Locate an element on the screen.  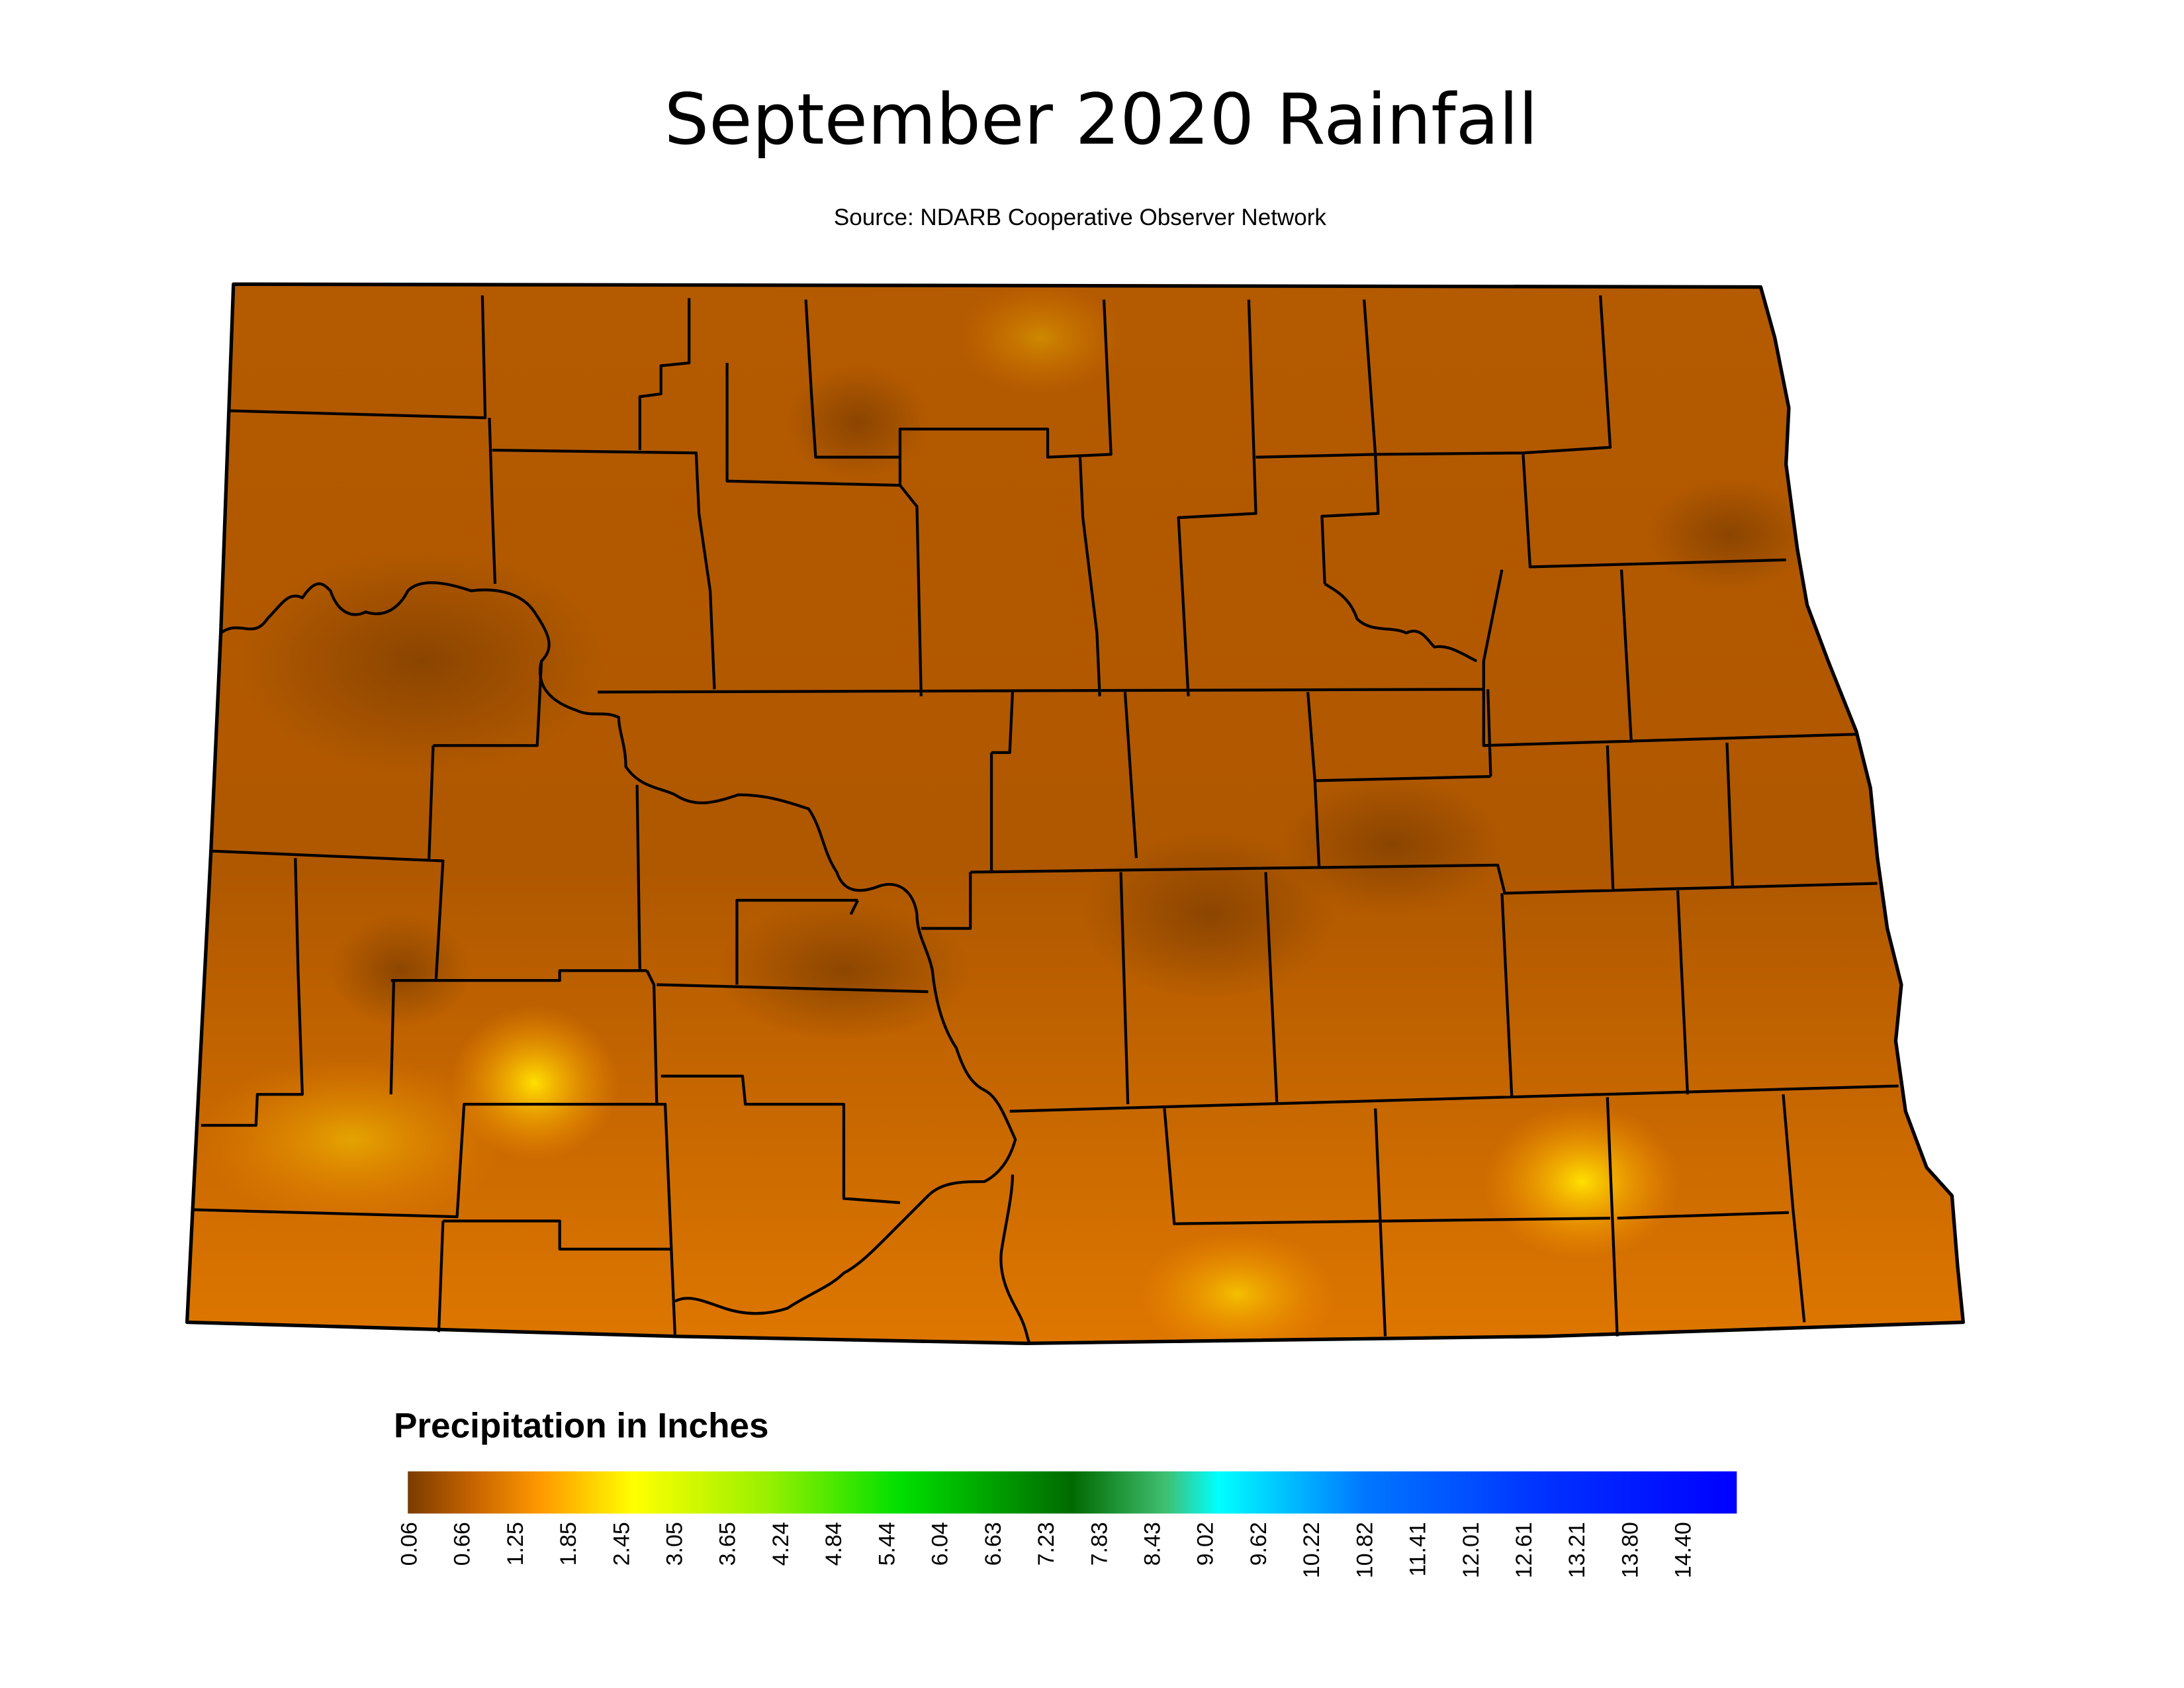
map-title: September 2020 Rainfall is located at coordinates (1101, 120).